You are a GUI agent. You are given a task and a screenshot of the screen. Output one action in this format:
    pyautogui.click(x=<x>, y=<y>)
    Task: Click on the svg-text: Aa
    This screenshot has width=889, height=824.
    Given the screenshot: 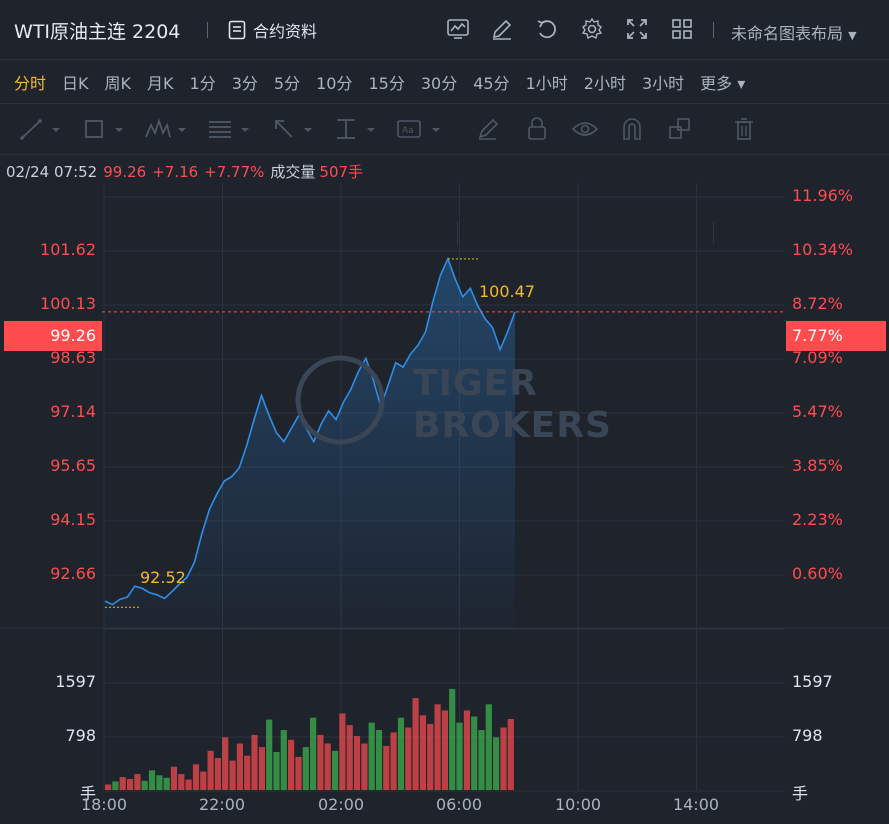 What is the action you would take?
    pyautogui.click(x=408, y=131)
    